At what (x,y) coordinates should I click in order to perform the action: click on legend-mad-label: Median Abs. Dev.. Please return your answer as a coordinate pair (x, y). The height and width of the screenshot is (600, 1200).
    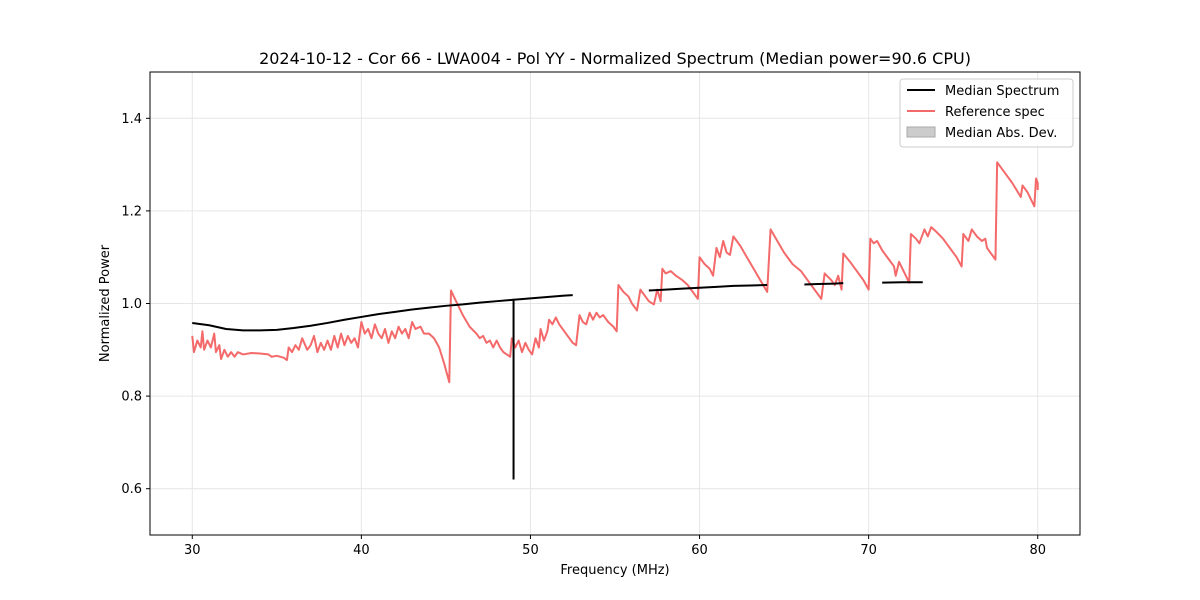
    Looking at the image, I should click on (1001, 133).